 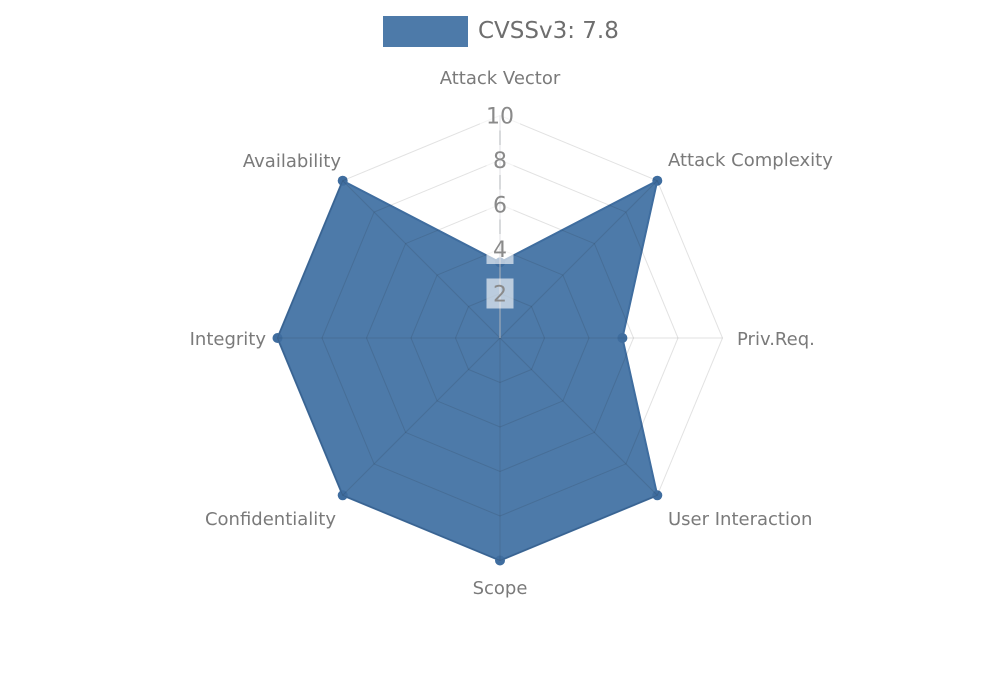 I want to click on tick-label-6: 6, so click(x=500, y=206).